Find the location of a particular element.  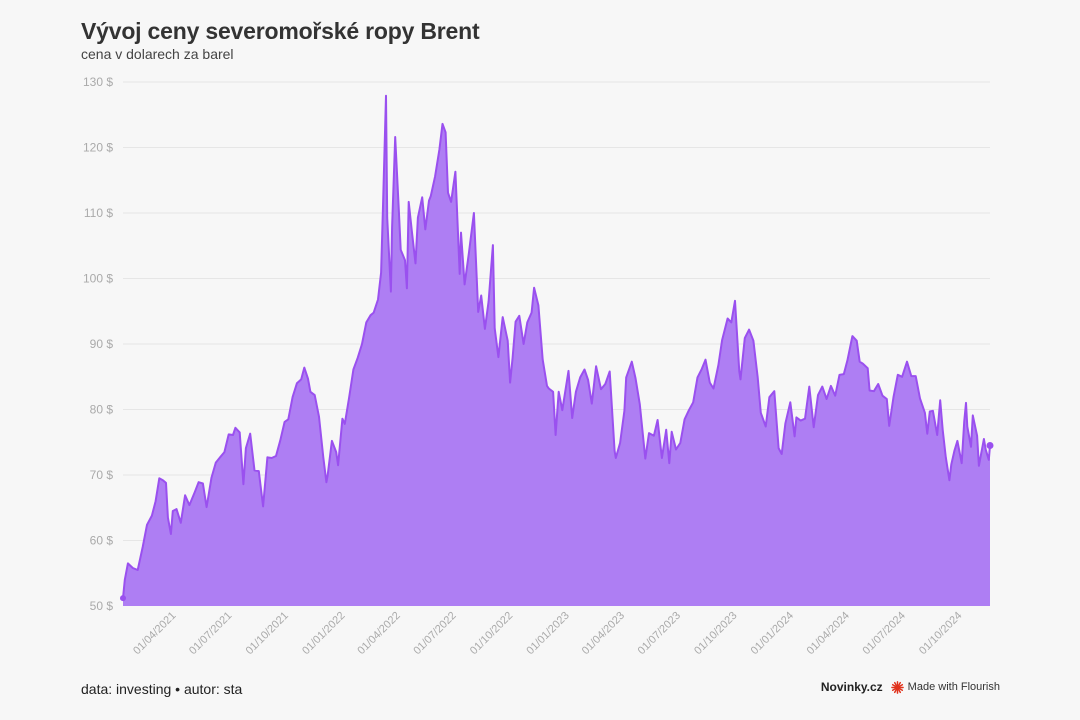

y-tick-label: 120 $ is located at coordinates (98, 148).